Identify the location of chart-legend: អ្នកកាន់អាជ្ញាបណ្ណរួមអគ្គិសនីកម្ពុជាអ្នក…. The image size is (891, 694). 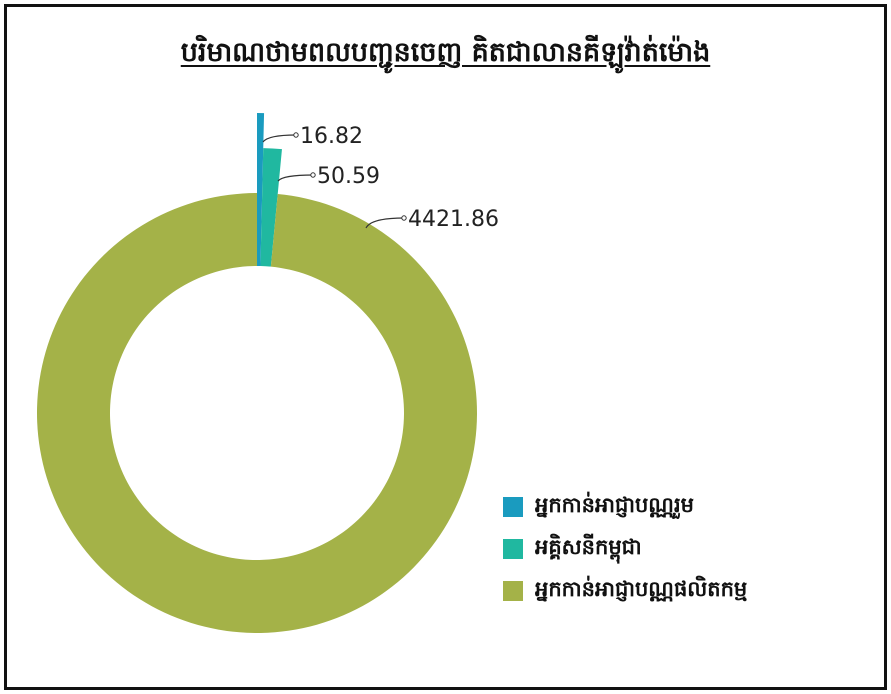
(625, 549).